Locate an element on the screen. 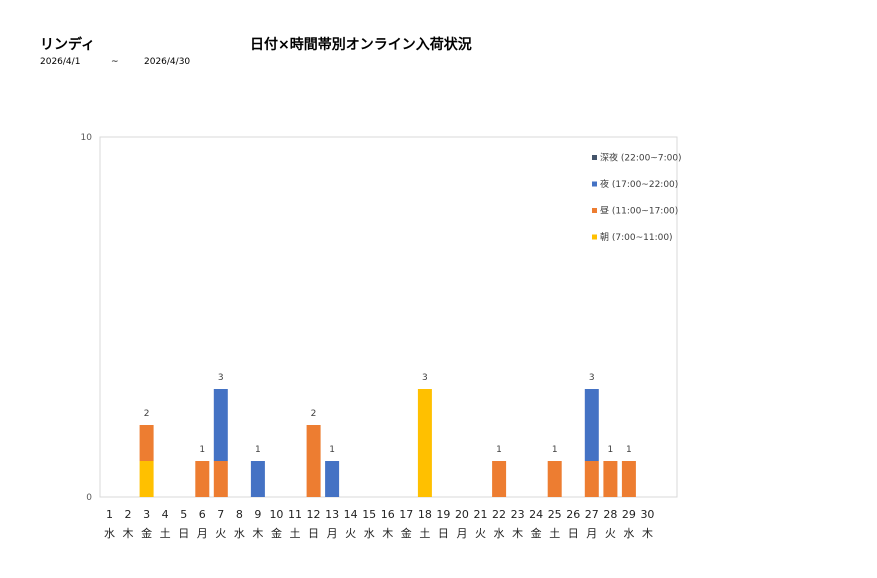 This screenshot has width=877, height=578. x-weekday-label-18: 土 is located at coordinates (424, 533).